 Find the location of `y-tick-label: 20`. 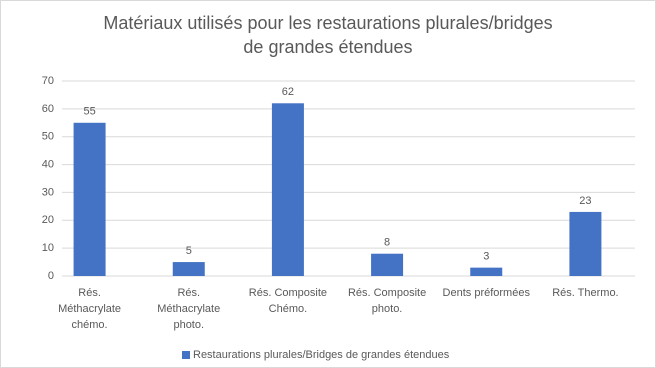

y-tick-label: 20 is located at coordinates (48, 220).